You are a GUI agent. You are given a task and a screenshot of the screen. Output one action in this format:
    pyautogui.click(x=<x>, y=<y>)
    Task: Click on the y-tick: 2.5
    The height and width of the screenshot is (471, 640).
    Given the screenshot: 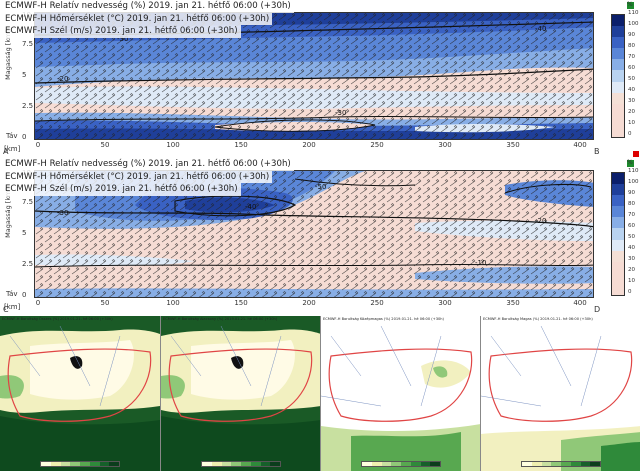 What is the action you would take?
    pyautogui.click(x=28, y=106)
    